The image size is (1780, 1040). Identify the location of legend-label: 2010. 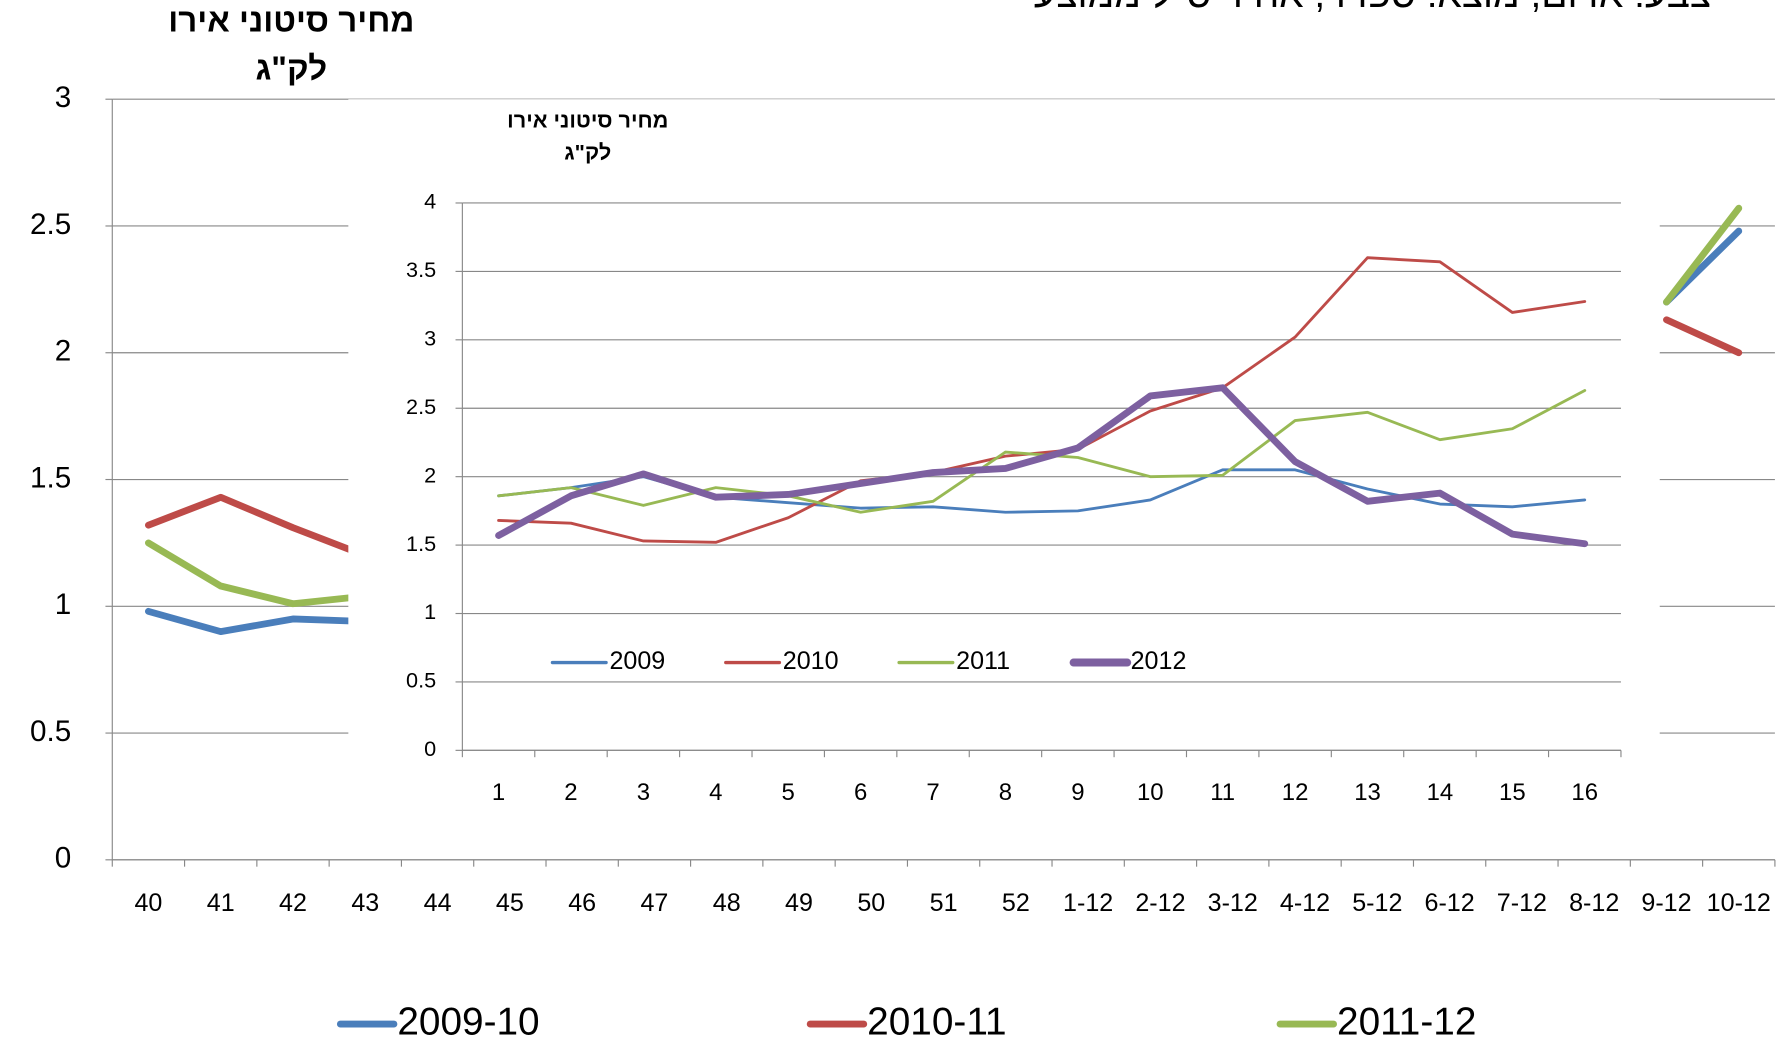
(811, 661).